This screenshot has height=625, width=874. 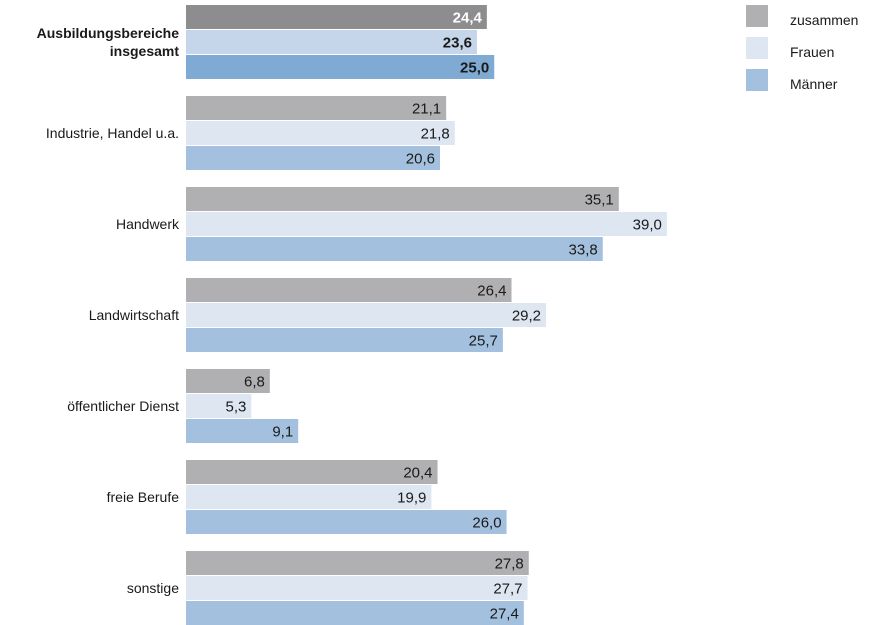 I want to click on value-label-freie-berufe-zusammen: 20,4, so click(x=417, y=473).